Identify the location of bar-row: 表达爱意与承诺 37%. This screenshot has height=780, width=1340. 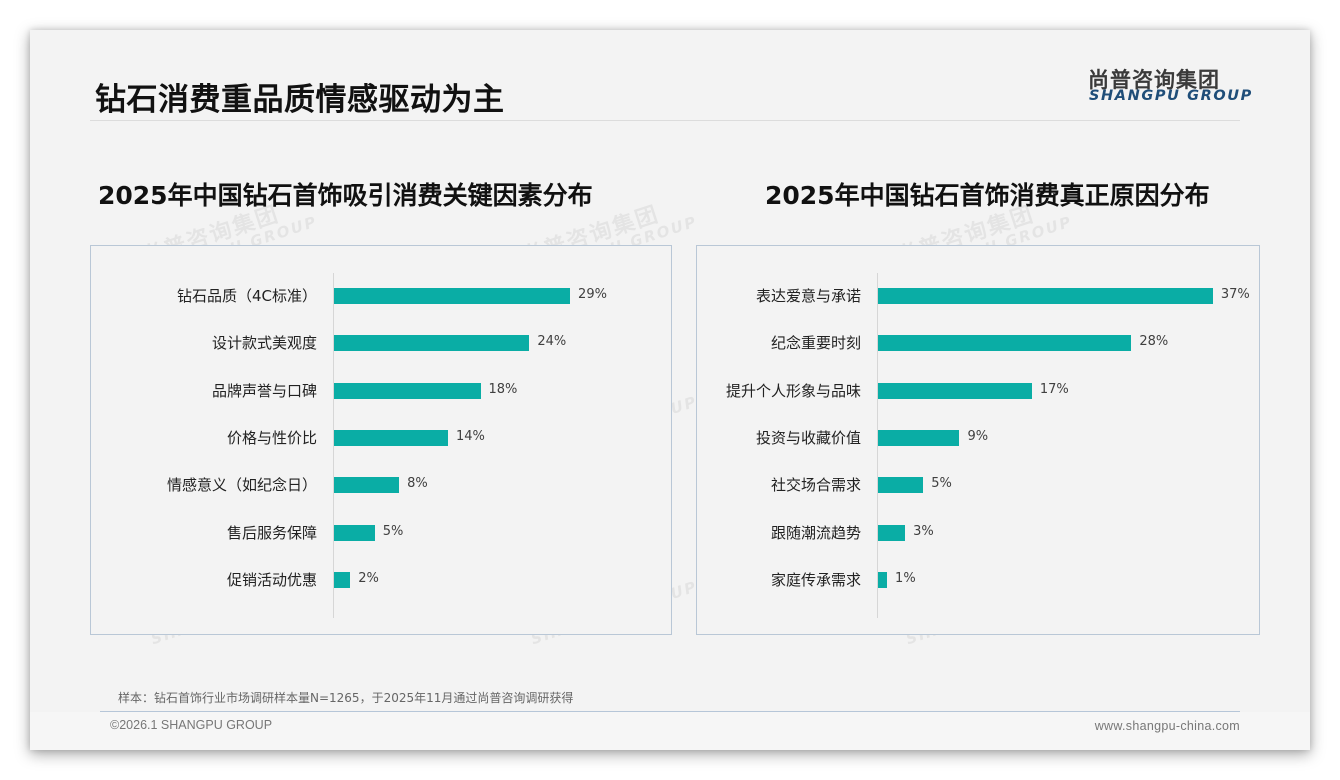
(978, 296).